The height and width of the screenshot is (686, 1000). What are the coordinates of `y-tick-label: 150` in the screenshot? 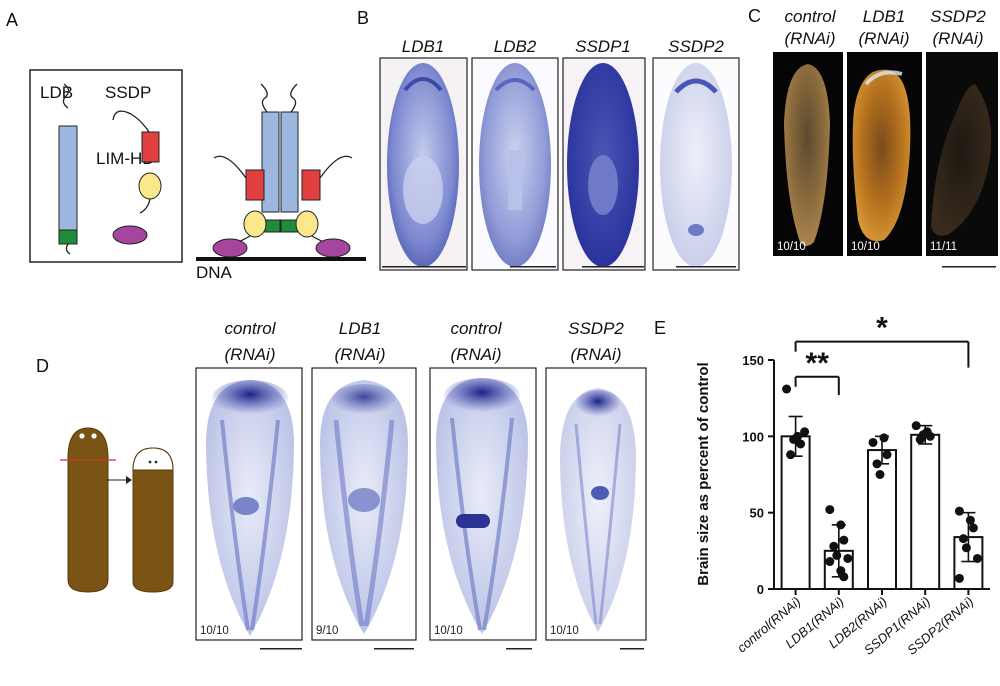 It's located at (753, 360).